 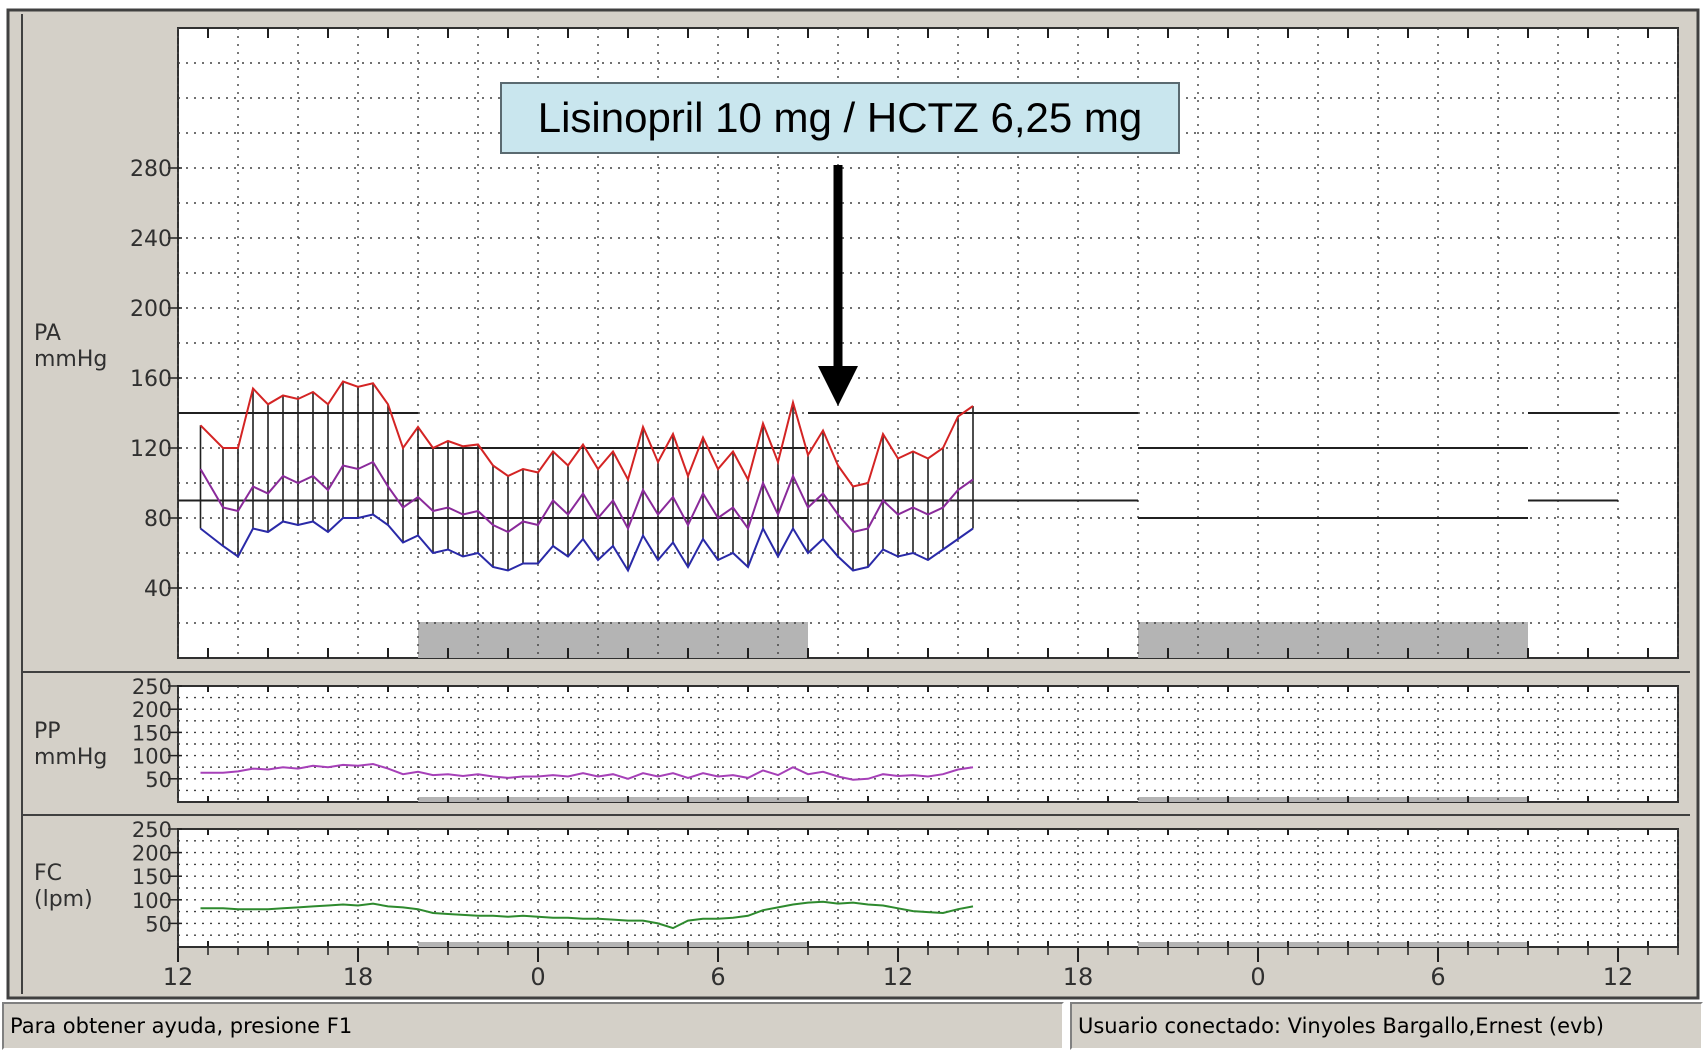 I want to click on y-axis-label: (lpm), so click(x=63, y=899).